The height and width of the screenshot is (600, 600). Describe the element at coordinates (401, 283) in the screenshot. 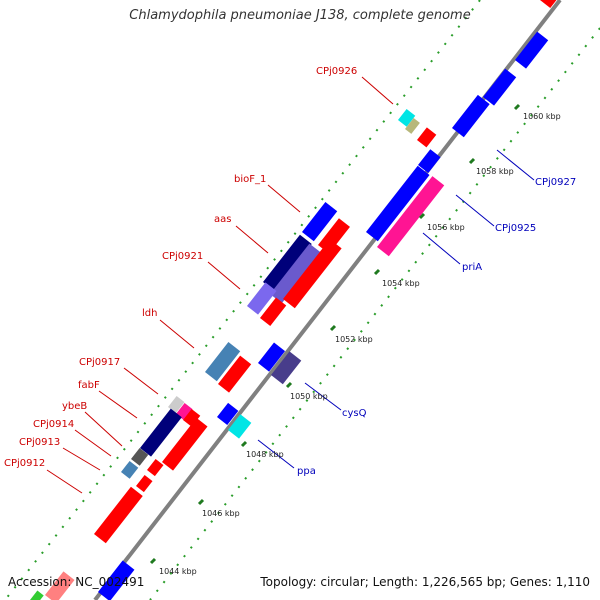

I see `tick-1054: 1054 kbp` at that location.